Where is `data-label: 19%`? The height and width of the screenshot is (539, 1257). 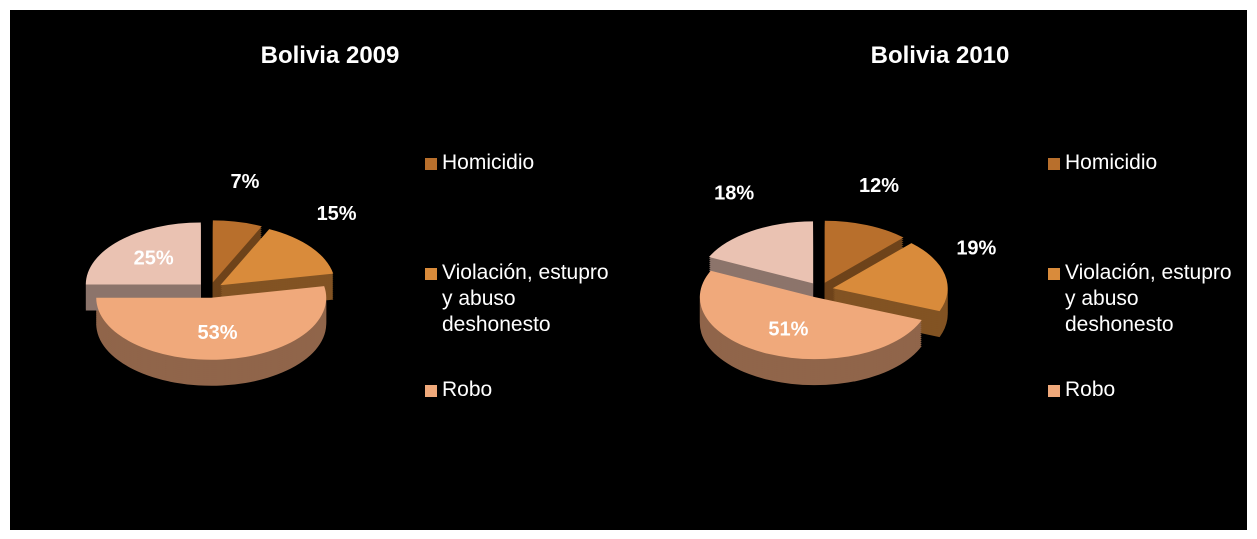
data-label: 19% is located at coordinates (976, 248).